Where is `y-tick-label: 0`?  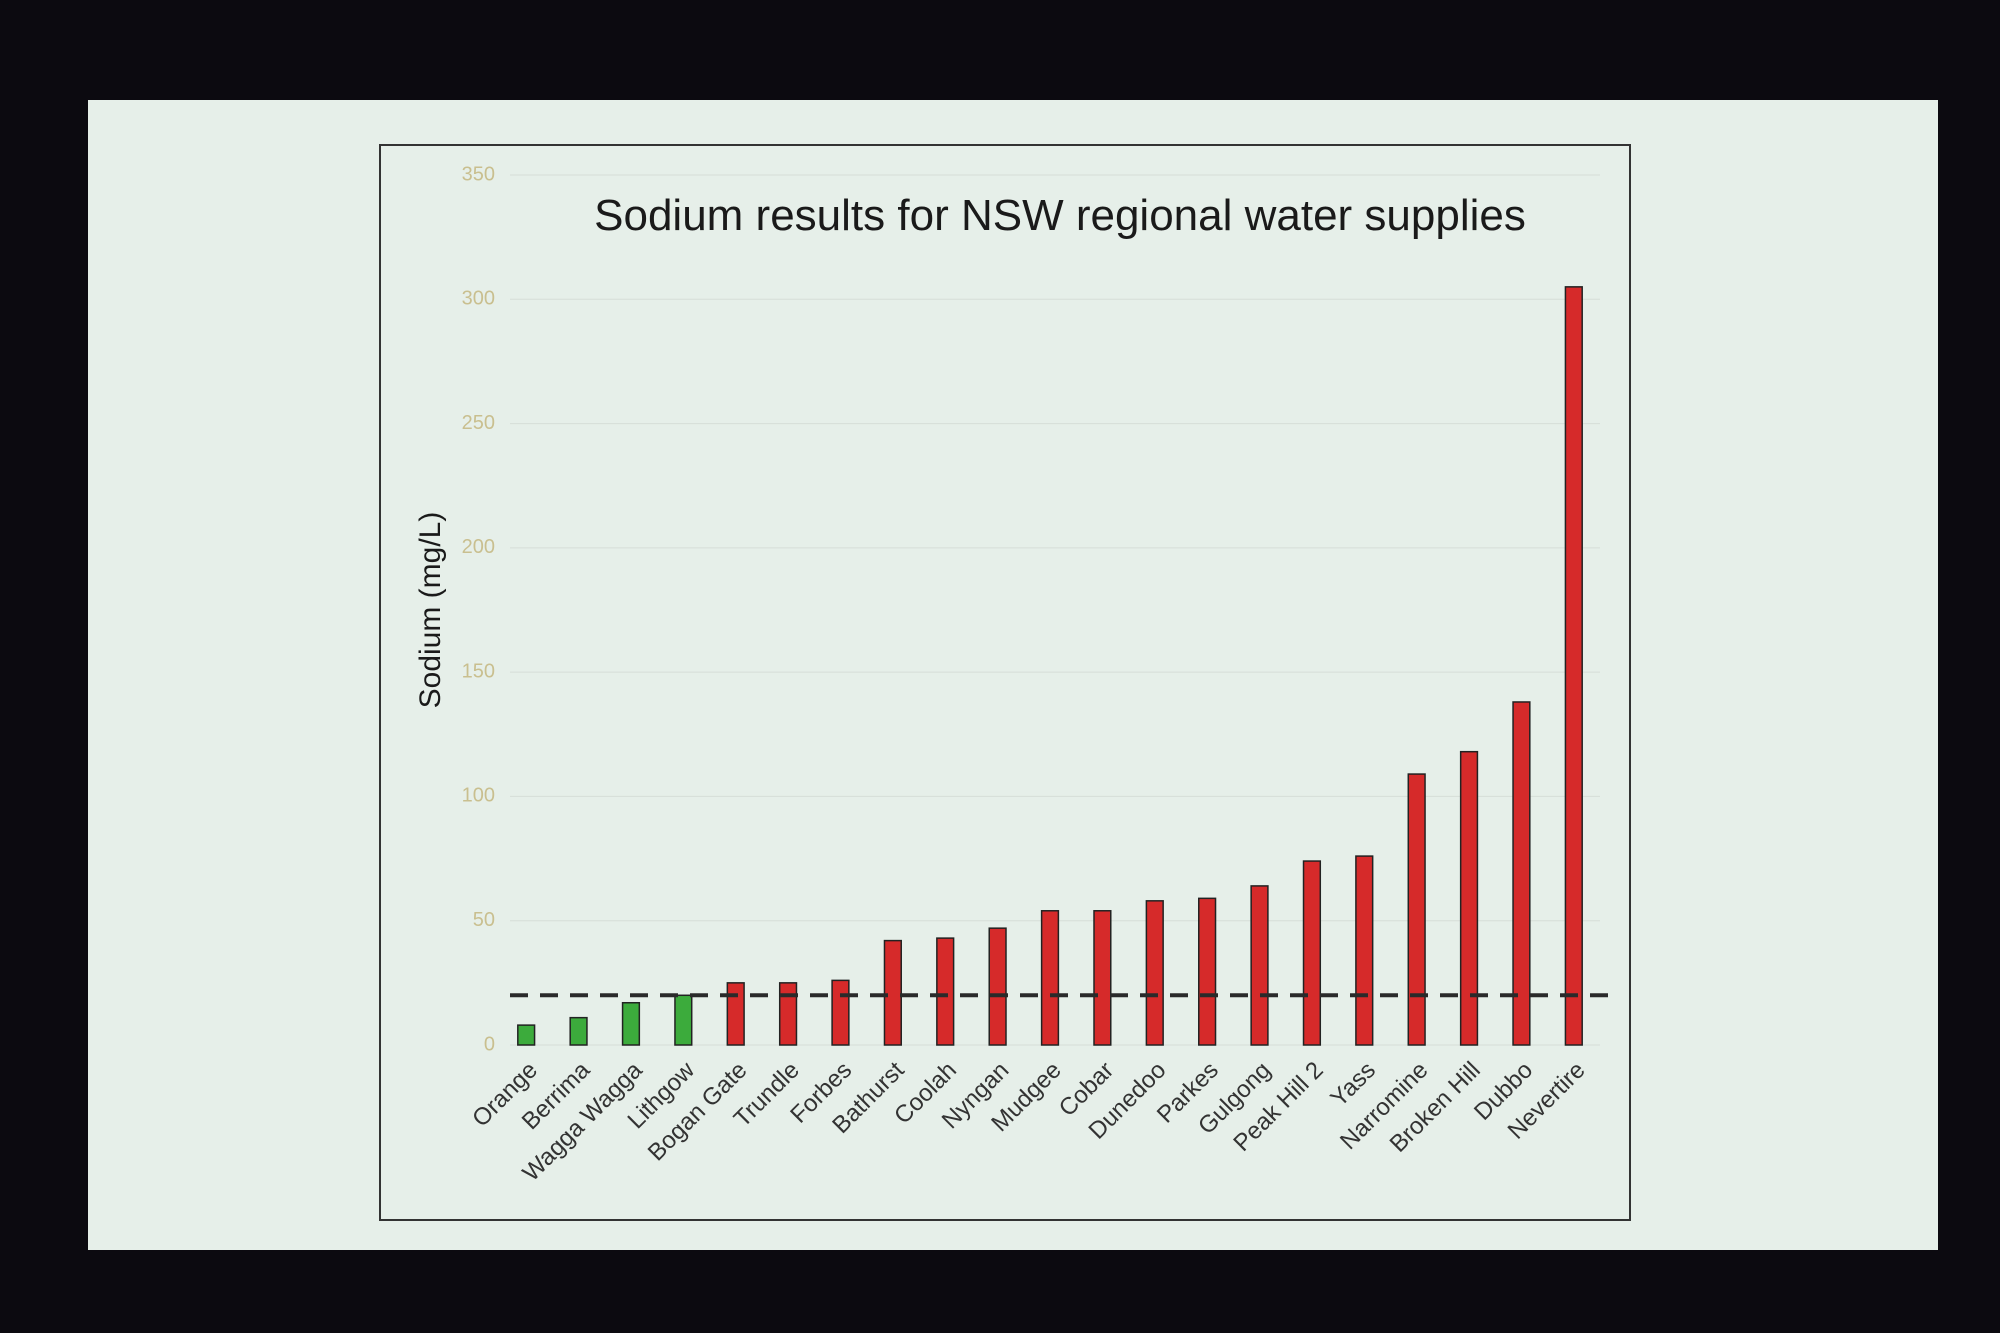
y-tick-label: 0 is located at coordinates (489, 1044).